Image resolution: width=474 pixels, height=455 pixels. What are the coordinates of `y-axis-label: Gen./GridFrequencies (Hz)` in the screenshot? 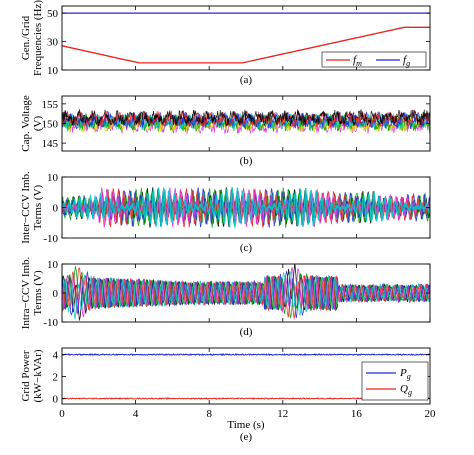 It's located at (32, 38).